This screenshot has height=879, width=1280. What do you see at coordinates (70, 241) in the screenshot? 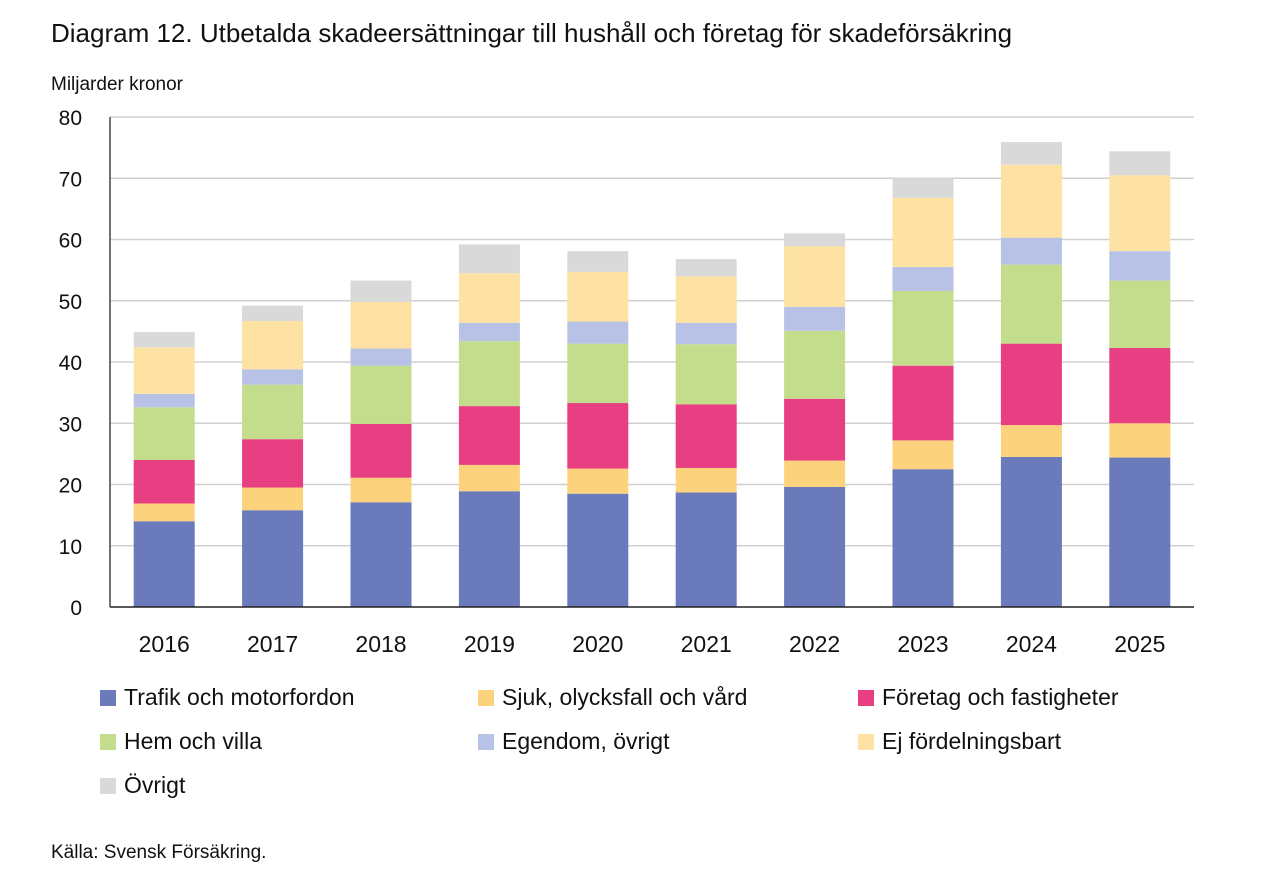
I see `y-tick-label: 60` at bounding box center [70, 241].